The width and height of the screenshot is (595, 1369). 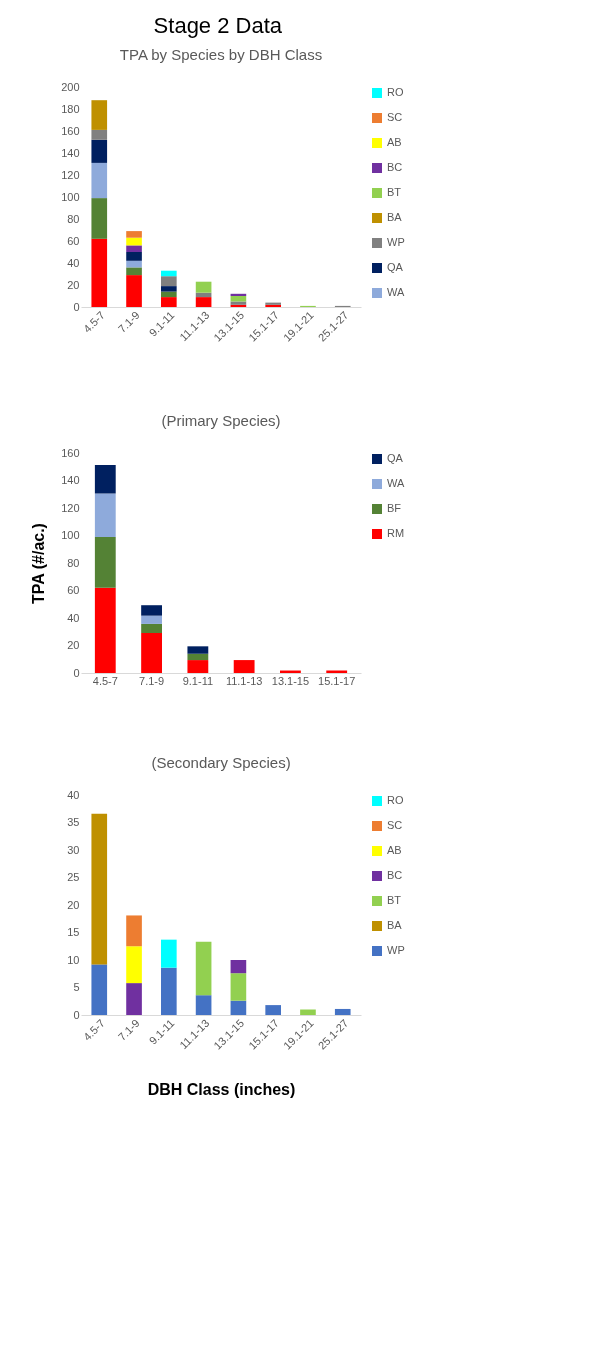 I want to click on x-tick-label: 4.5-7, so click(x=105, y=680).